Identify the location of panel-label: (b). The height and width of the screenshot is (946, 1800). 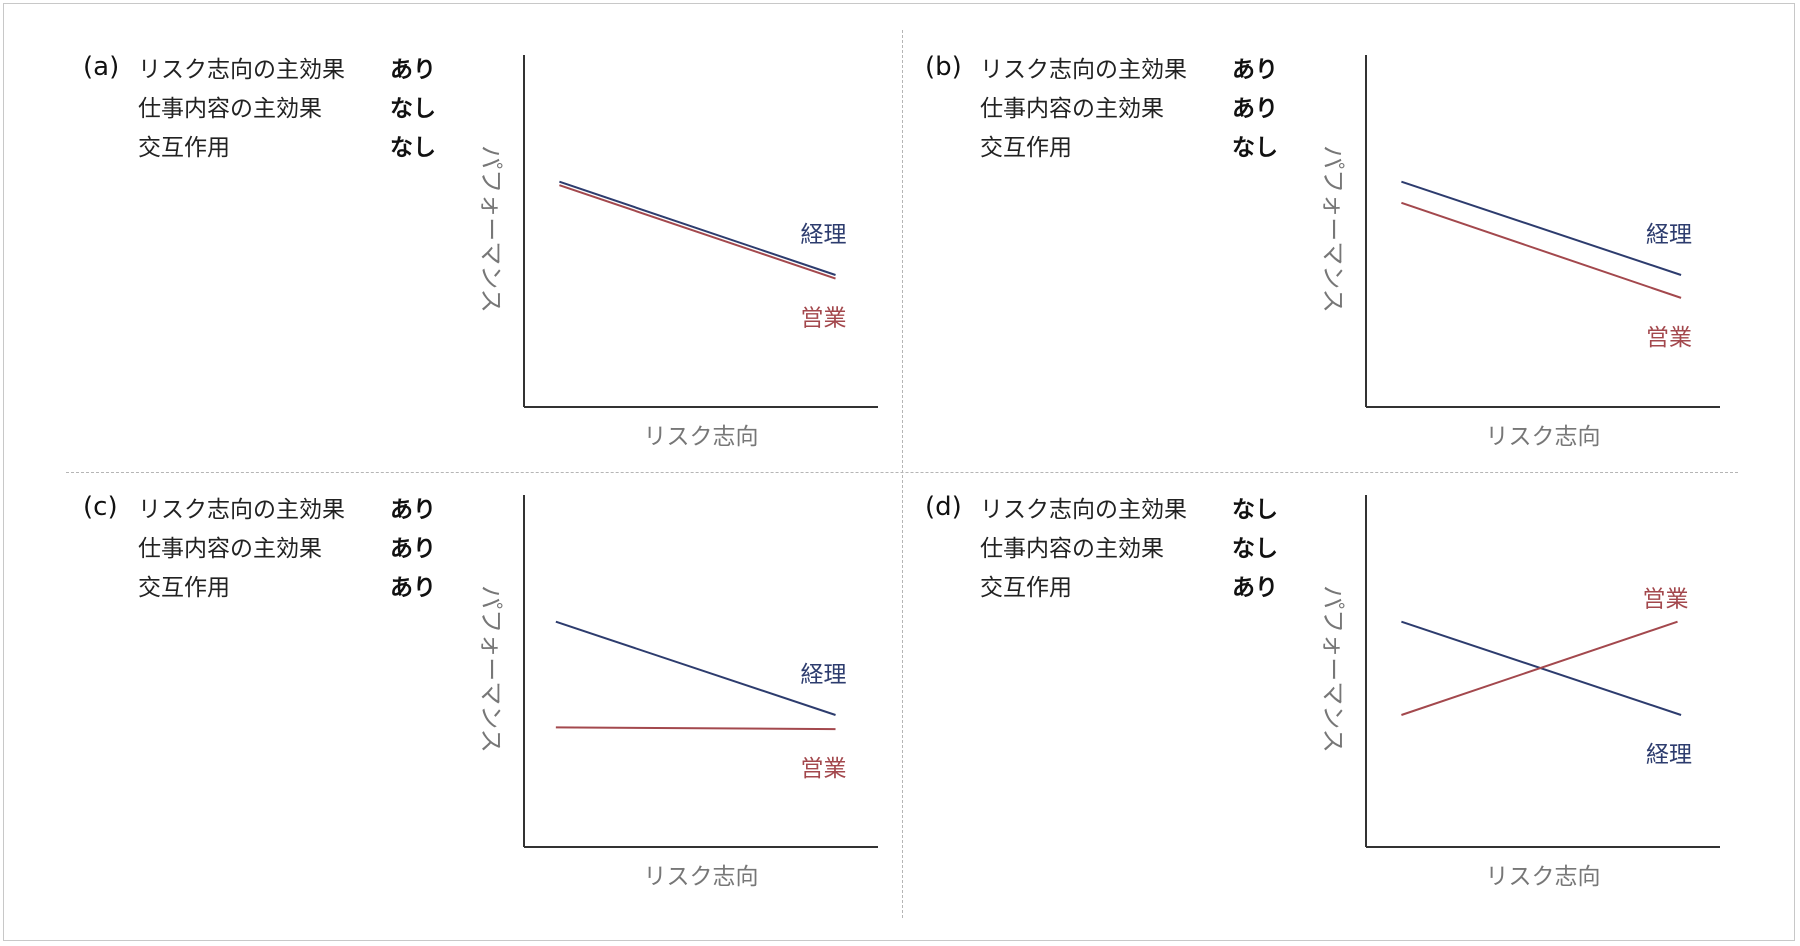
(943, 67).